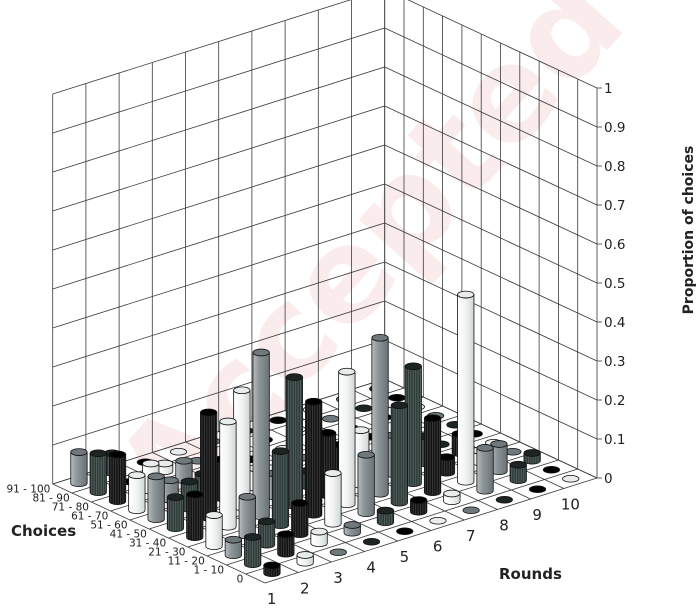 This screenshot has width=700, height=615. I want to click on z-tick-label: 0.9, so click(614, 128).